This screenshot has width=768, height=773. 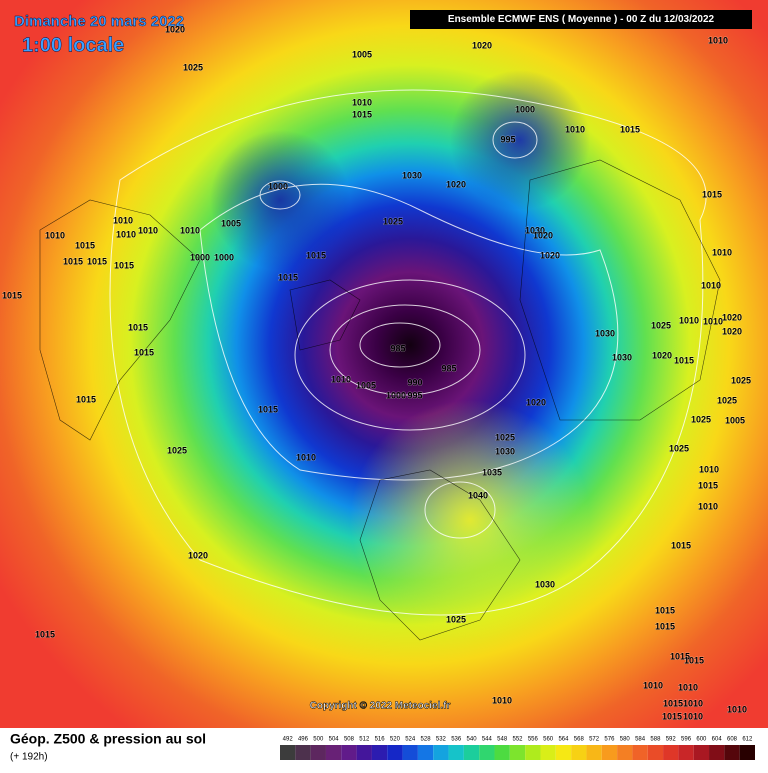 I want to click on colorbar-label: 528, so click(x=426, y=740).